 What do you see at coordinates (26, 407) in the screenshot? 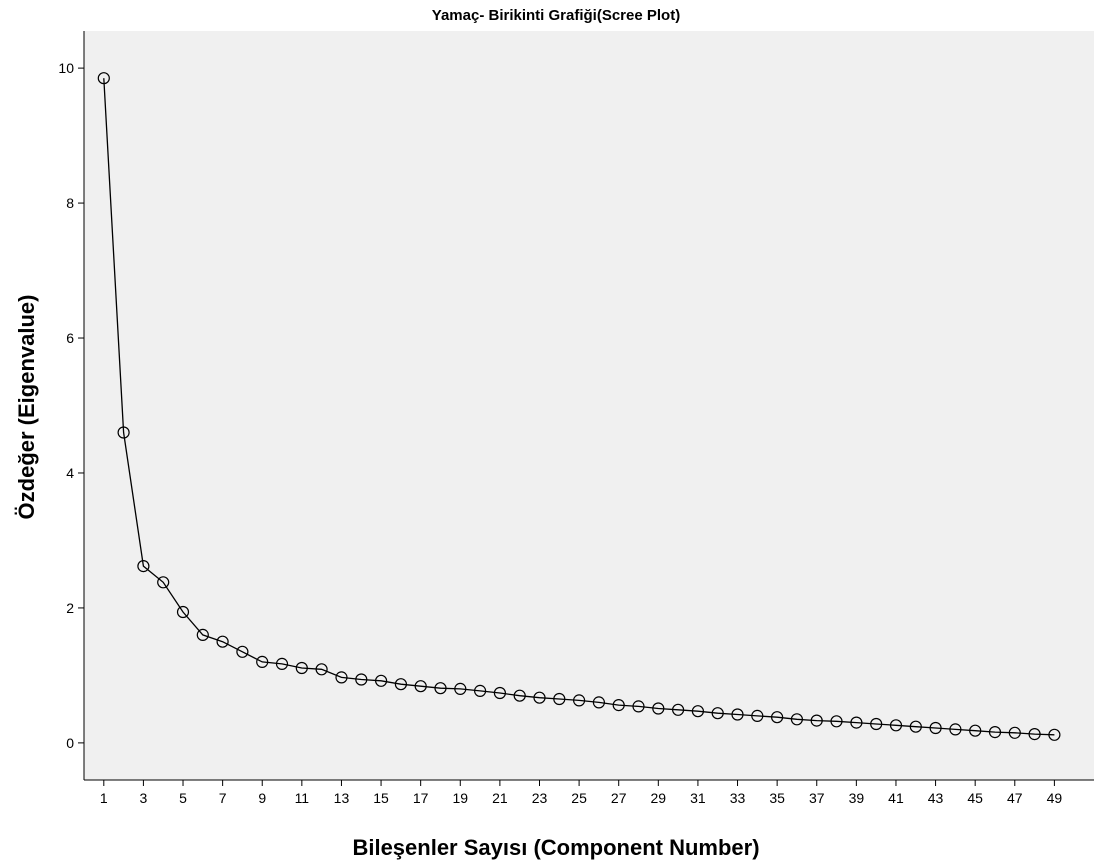
I see `y-axis-label: Özdeğer (Eigenvalue)` at bounding box center [26, 407].